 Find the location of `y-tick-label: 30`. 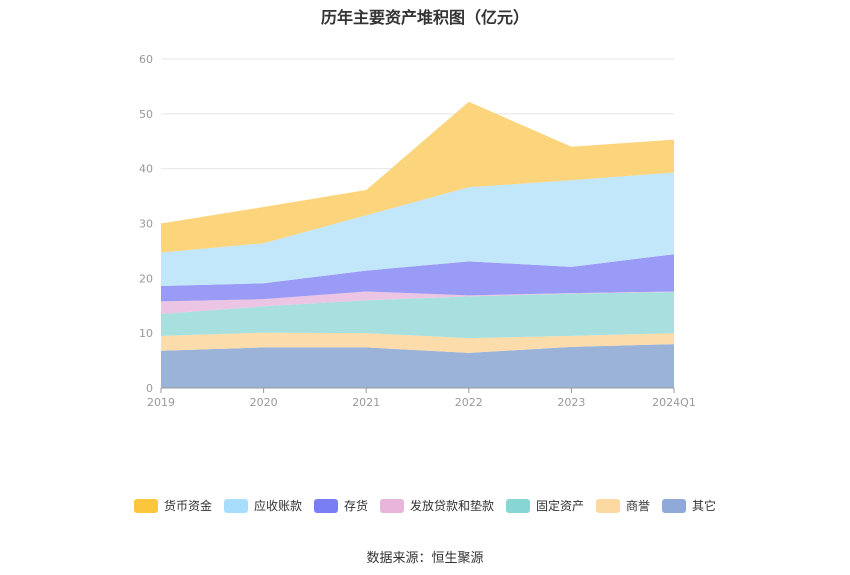

y-tick-label: 30 is located at coordinates (146, 224).